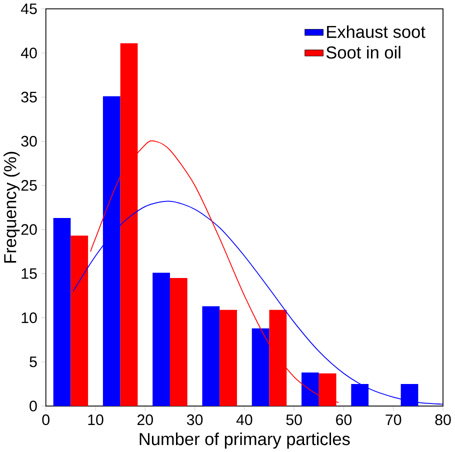  I want to click on x-axis-title: Number of primary particles, so click(245, 440).